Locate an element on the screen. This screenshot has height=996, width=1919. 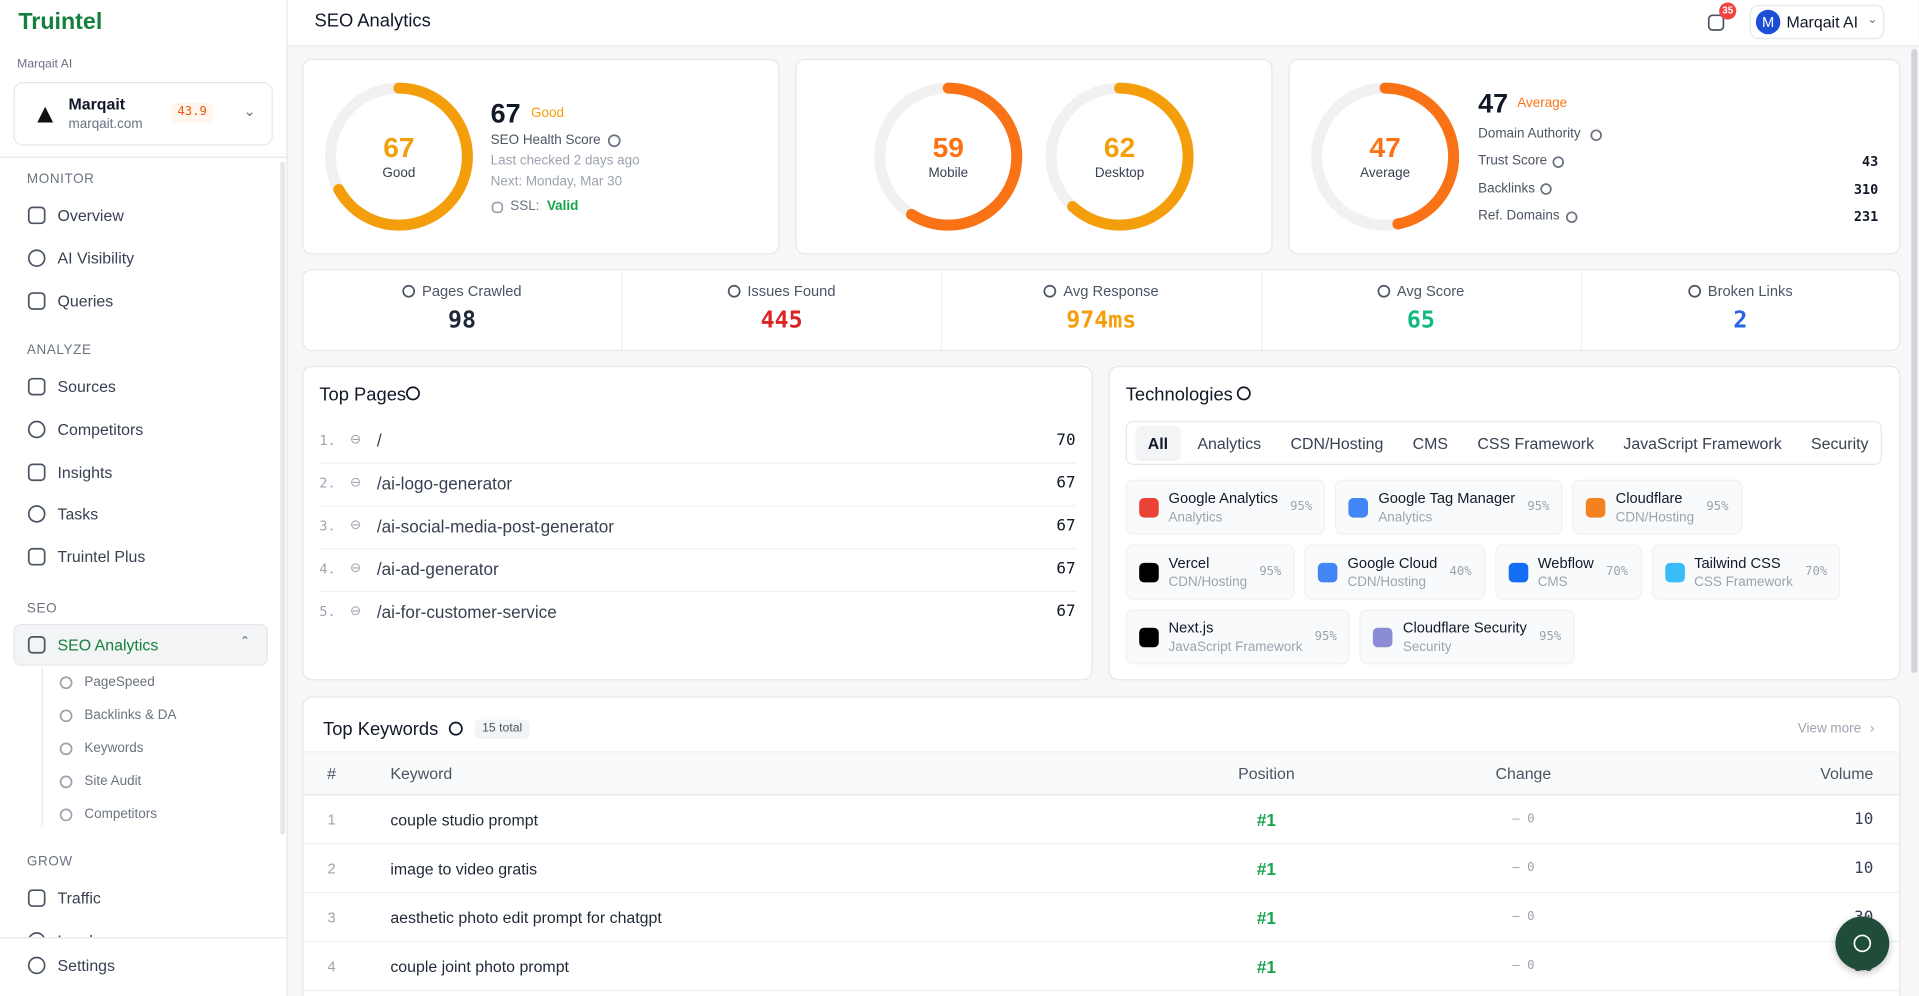
nav-active is located at coordinates (140, 645).